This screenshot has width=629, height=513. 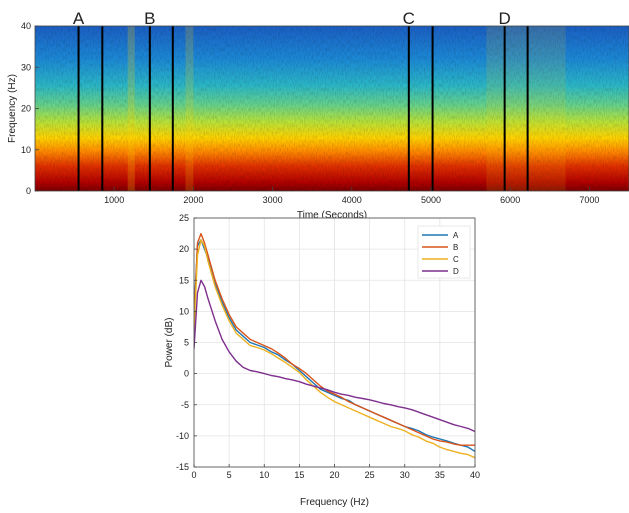 I want to click on x-tick-label: 25, so click(x=370, y=475).